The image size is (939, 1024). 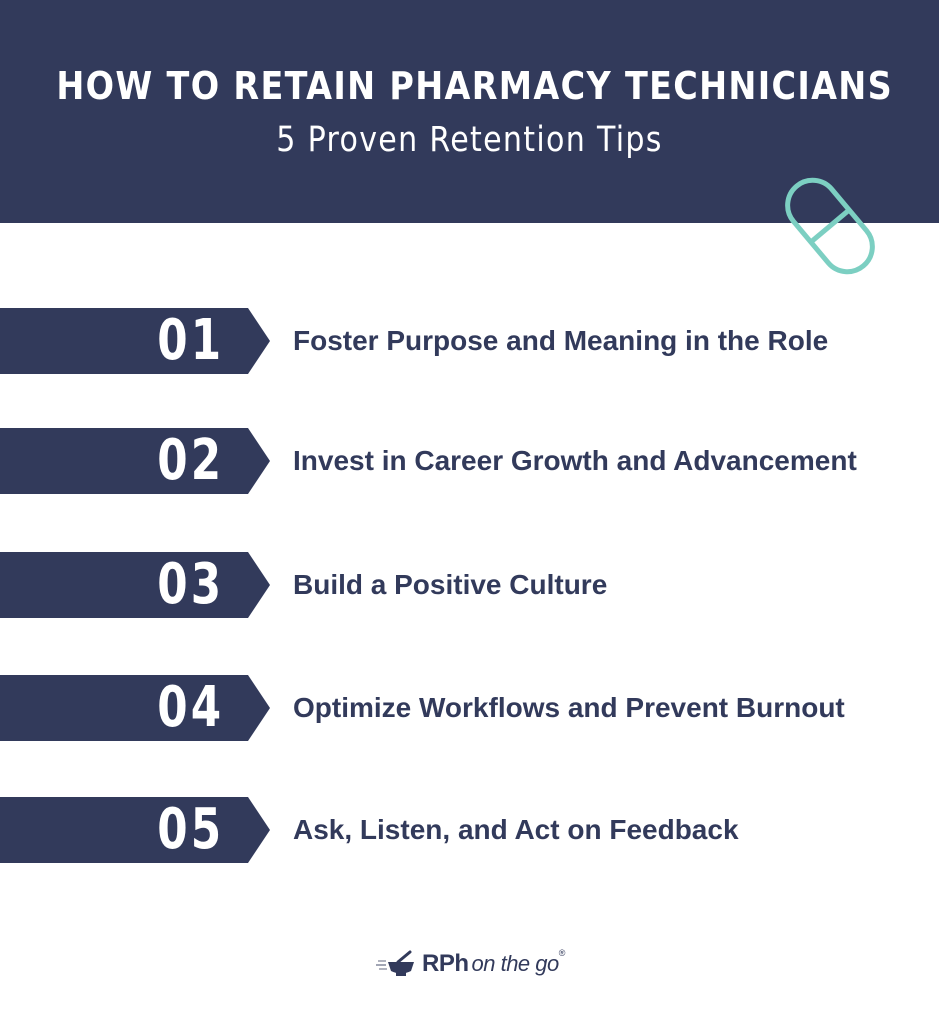 I want to click on page-title: HOW TO RETAIN PHARMACY TECHNICIANS, so click(x=475, y=86).